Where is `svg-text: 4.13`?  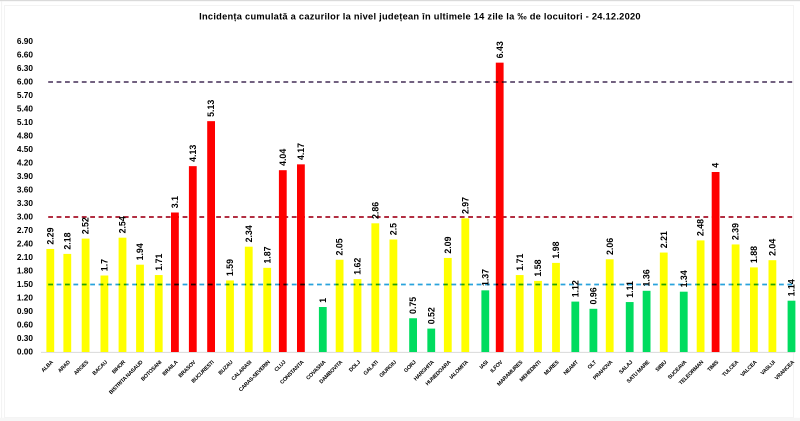 svg-text: 4.13 is located at coordinates (193, 153).